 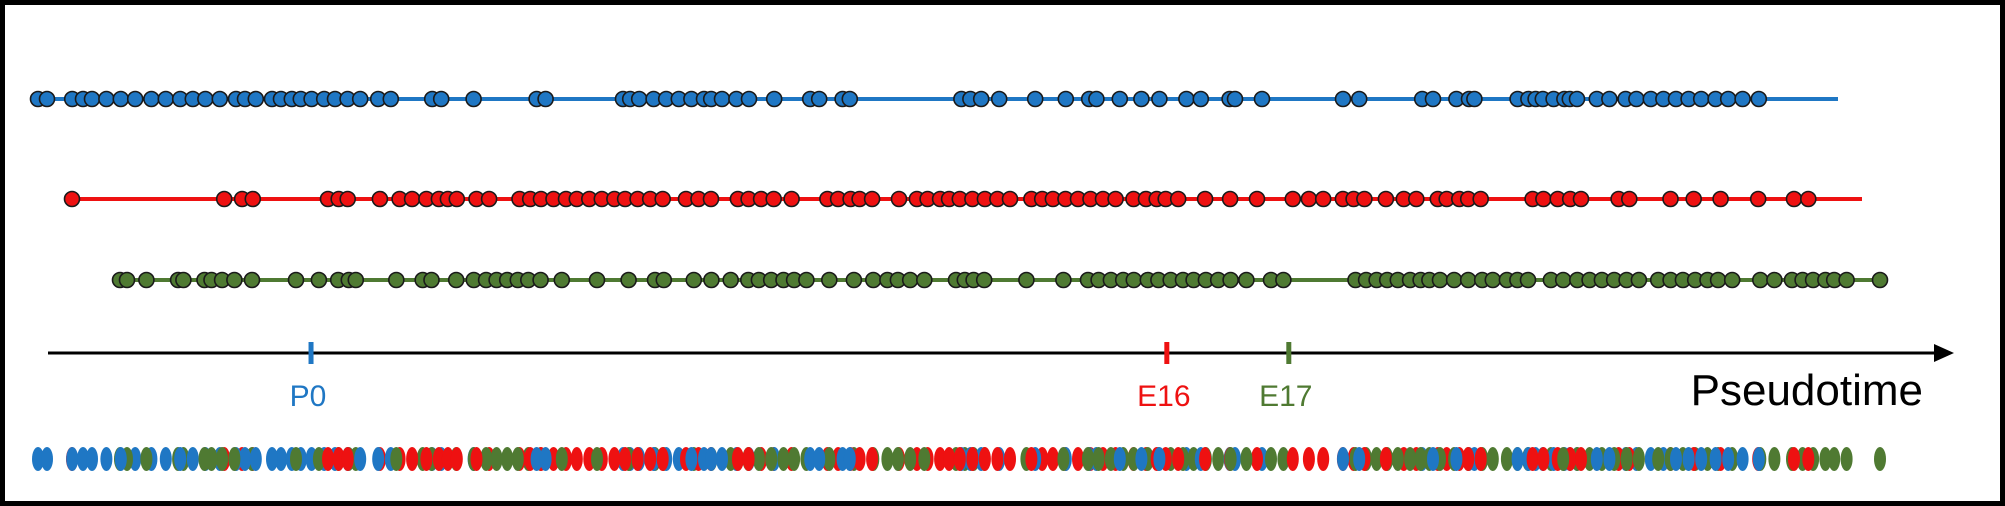 I want to click on combined-cells-row, so click(x=959, y=459).